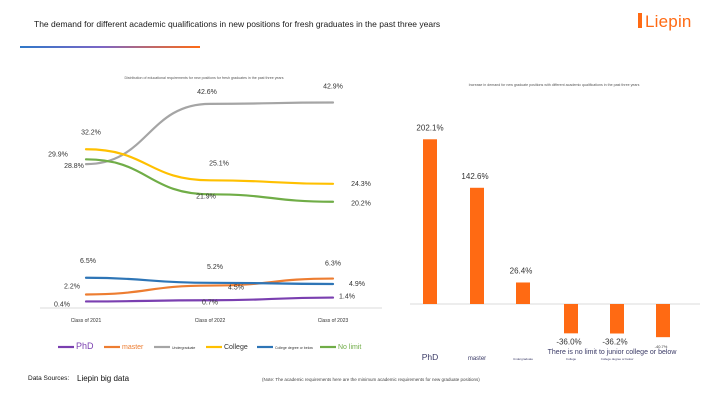 This screenshot has height=400, width=711. Describe the element at coordinates (361, 204) in the screenshot. I see `line-data-label-no_limit-2: 20.2%` at that location.